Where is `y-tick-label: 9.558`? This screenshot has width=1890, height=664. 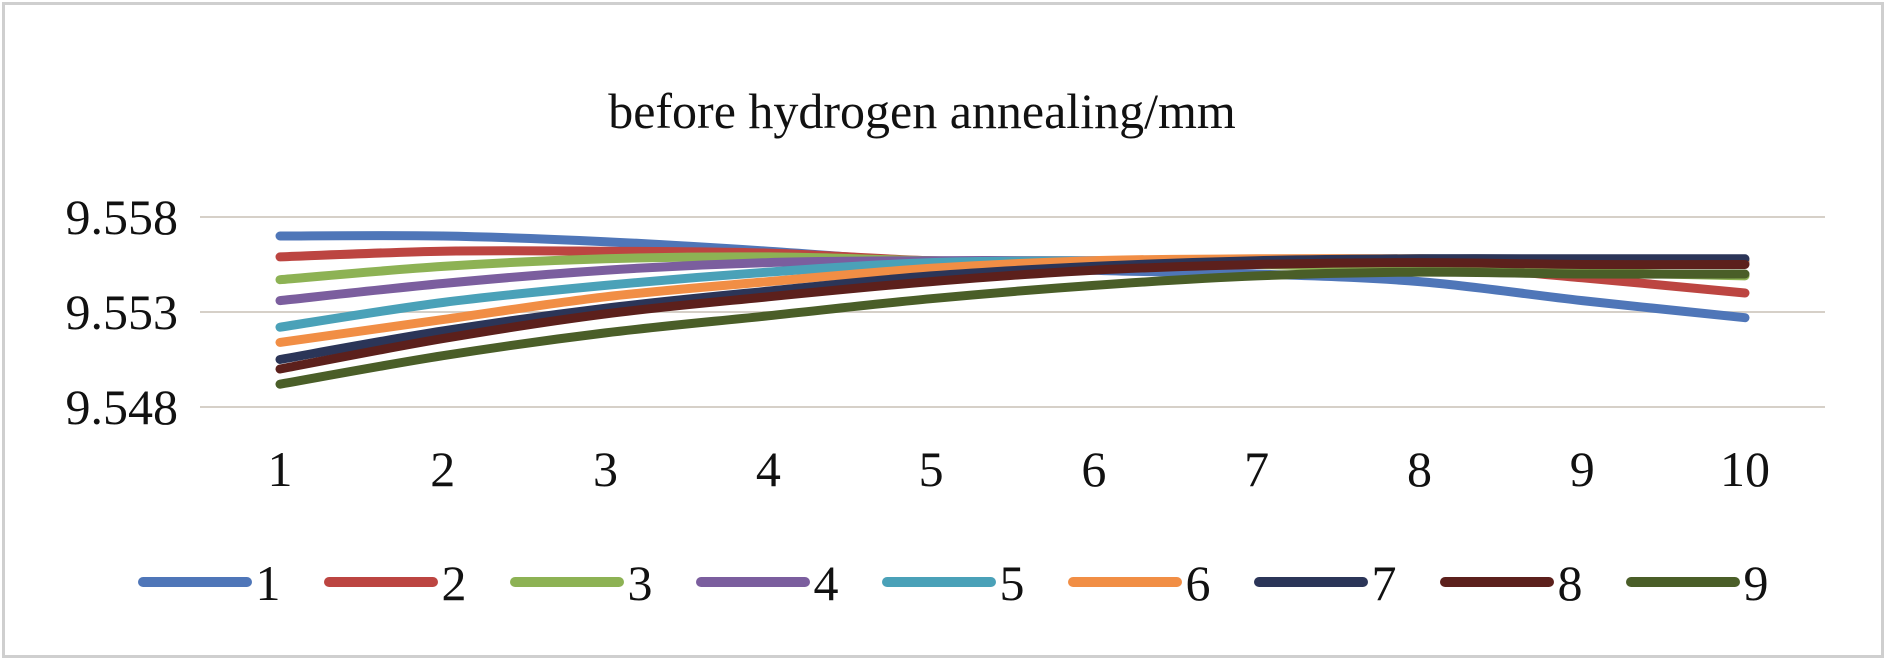 y-tick-label: 9.558 is located at coordinates (122, 217).